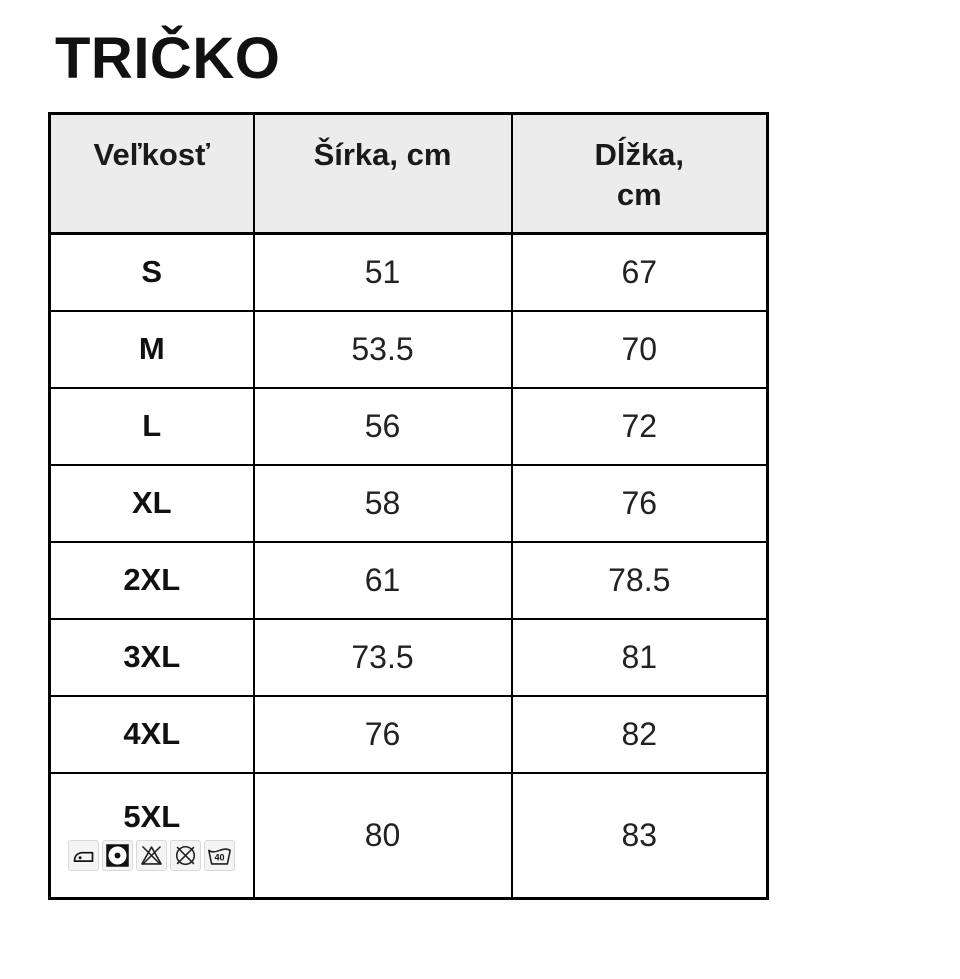  Describe the element at coordinates (151, 657) in the screenshot. I see `size-cell: 3XL` at that location.